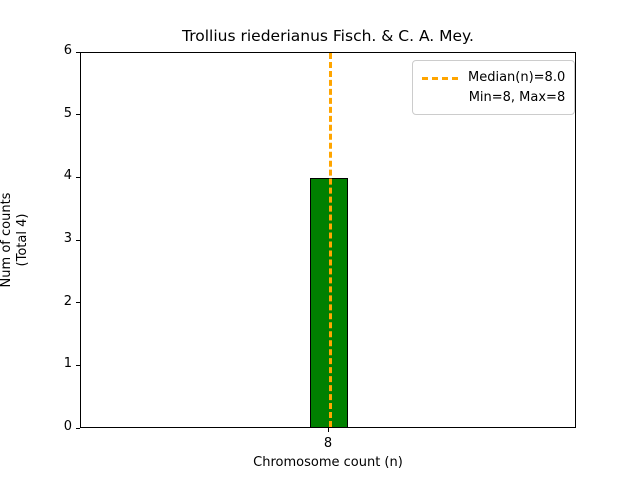 Image resolution: width=640 pixels, height=480 pixels. I want to click on x-tick-label: 8, so click(328, 443).